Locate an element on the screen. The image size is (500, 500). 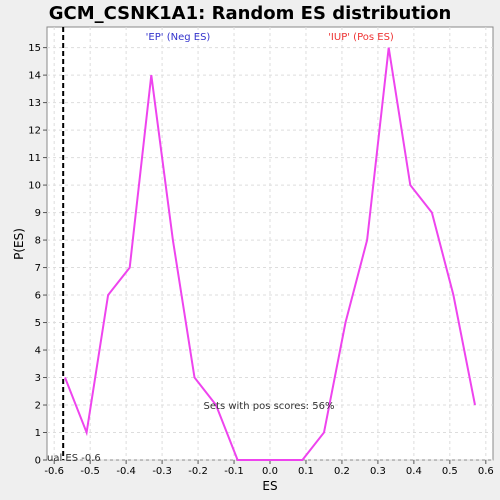
x-tick-label: 0.4 is located at coordinates (414, 471).